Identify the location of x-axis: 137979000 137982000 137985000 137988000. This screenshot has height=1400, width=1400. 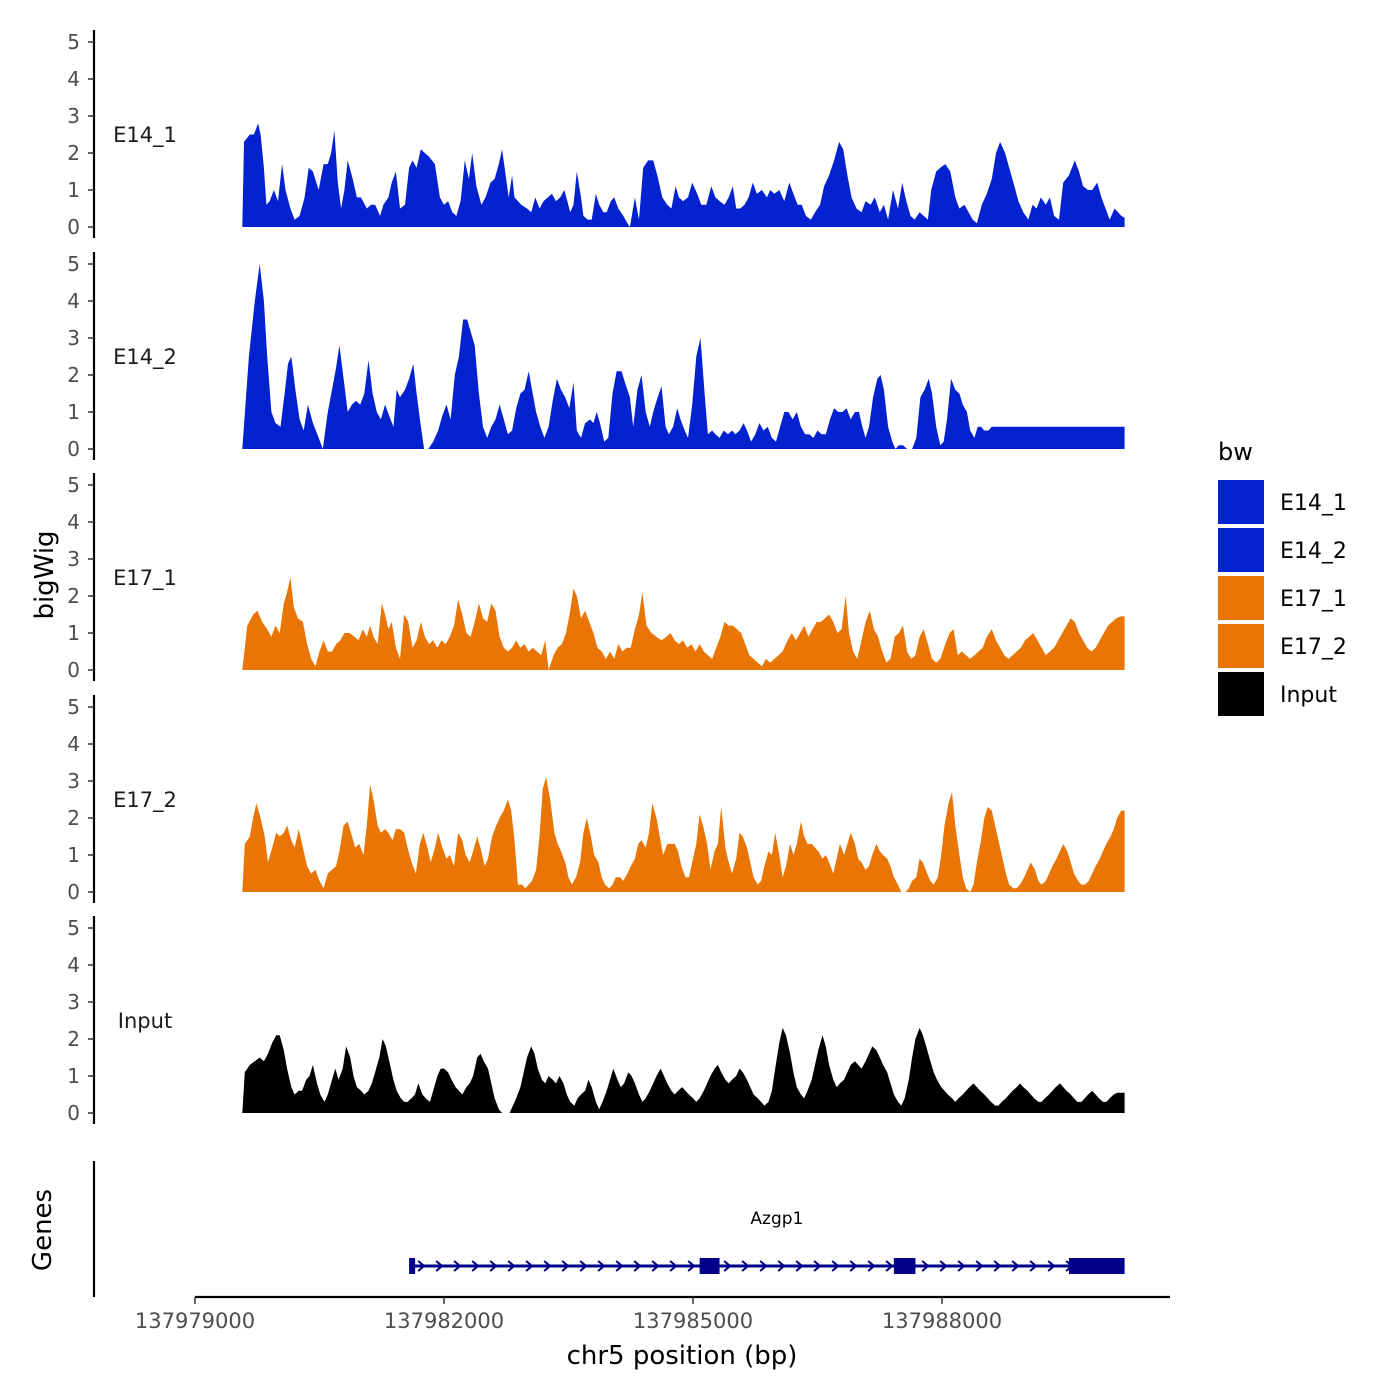
(652, 1314).